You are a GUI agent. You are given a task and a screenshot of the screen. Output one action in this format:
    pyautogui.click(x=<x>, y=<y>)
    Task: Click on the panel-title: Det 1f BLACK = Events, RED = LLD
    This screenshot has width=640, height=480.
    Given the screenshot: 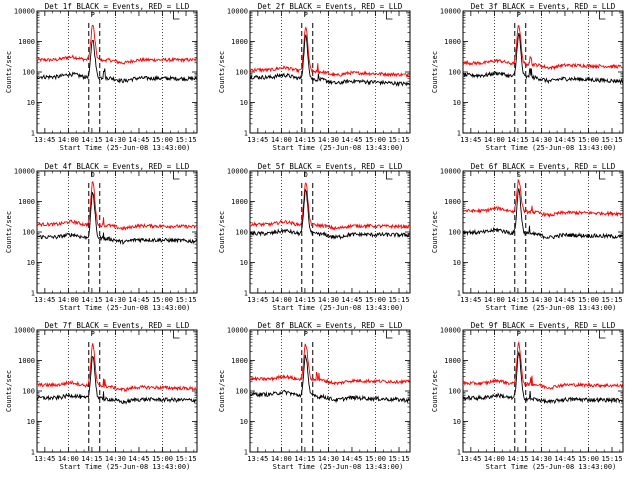 What is the action you would take?
    pyautogui.click(x=117, y=6)
    